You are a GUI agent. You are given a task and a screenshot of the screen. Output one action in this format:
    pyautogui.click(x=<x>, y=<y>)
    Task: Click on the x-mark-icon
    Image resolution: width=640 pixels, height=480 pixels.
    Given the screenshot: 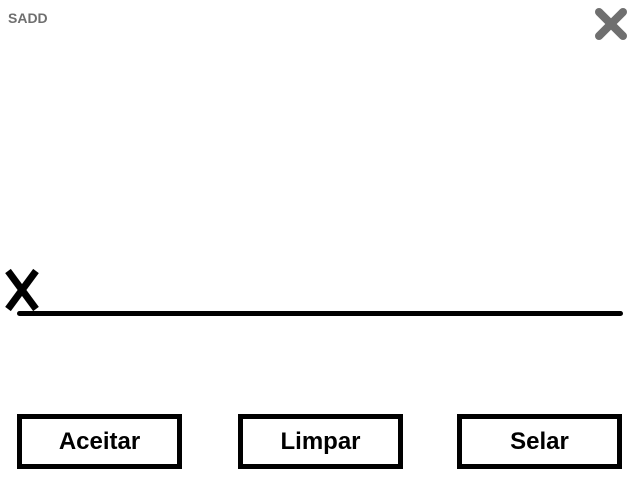 What is the action you would take?
    pyautogui.click(x=22, y=290)
    